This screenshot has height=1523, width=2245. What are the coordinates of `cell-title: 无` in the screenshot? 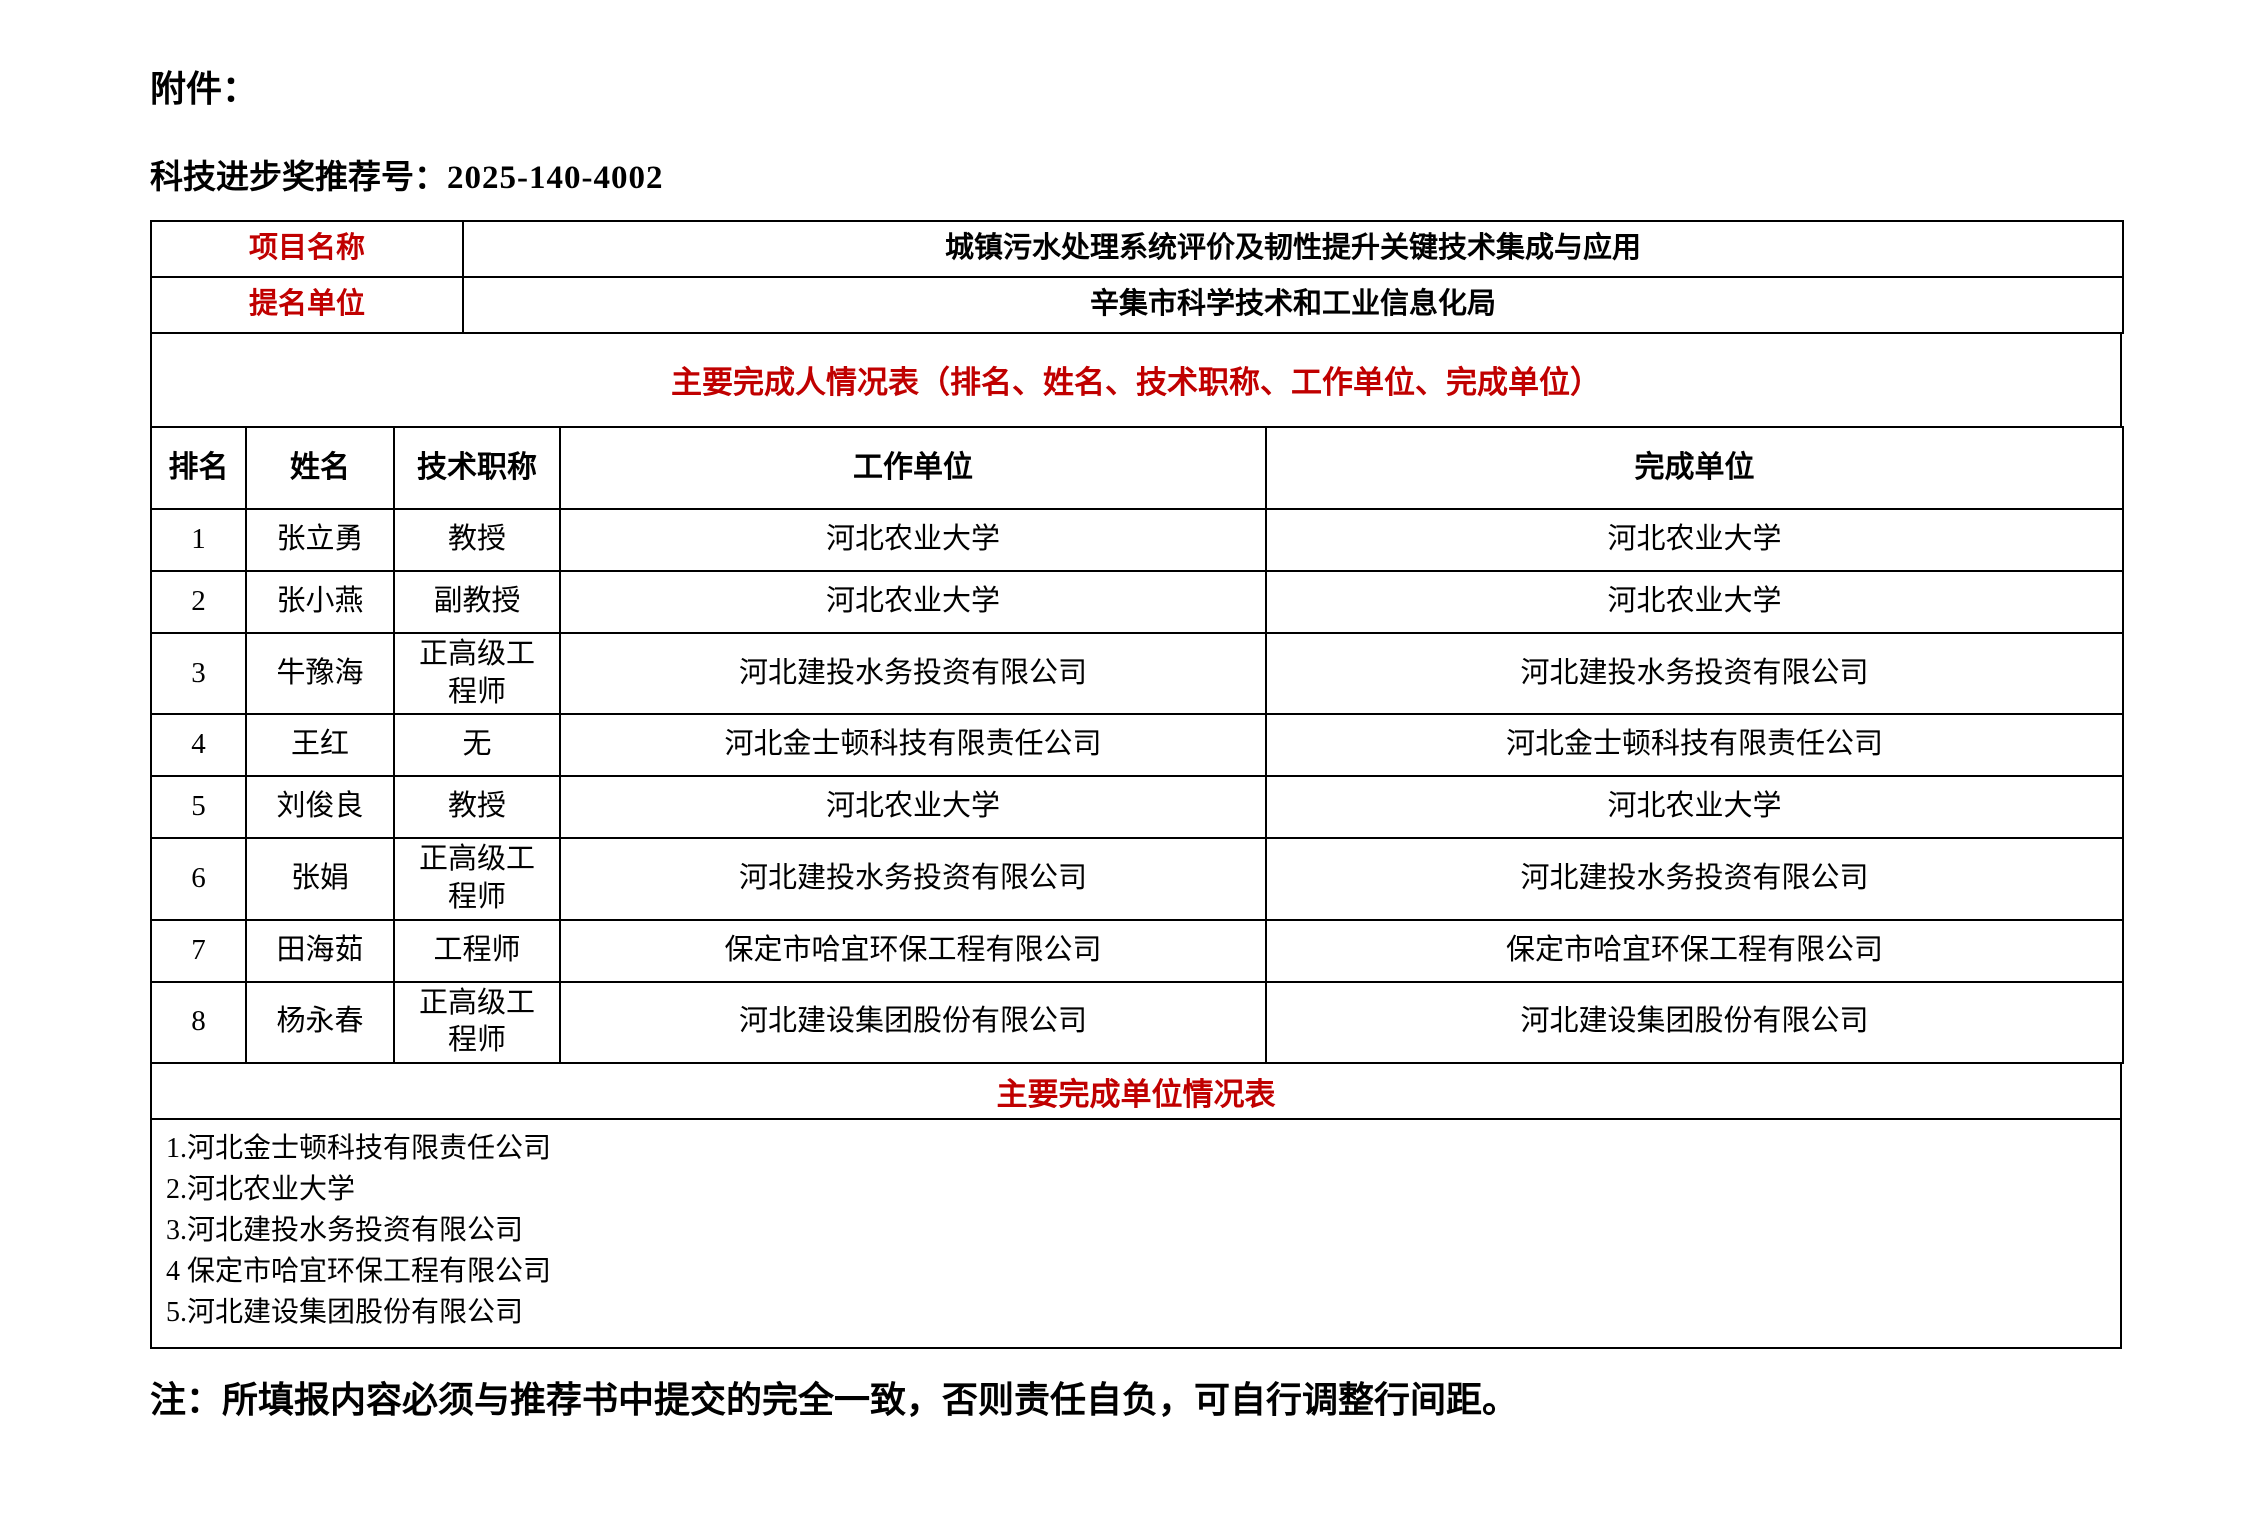 It's located at (477, 745).